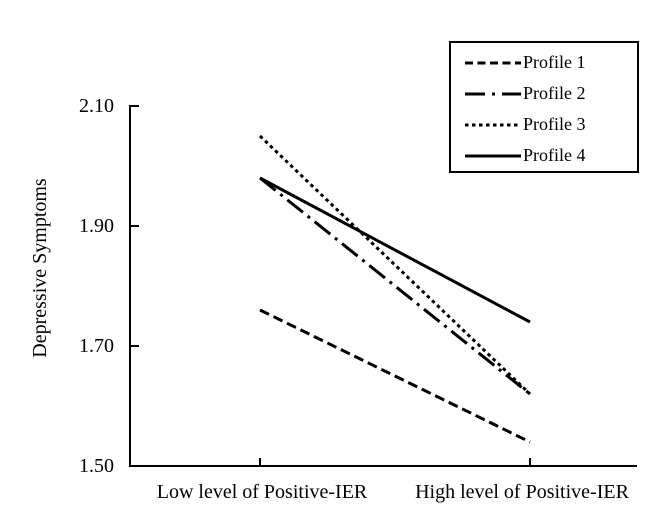 This screenshot has height=519, width=659. I want to click on legend-item-profile-3: Profile 3, so click(551, 124).